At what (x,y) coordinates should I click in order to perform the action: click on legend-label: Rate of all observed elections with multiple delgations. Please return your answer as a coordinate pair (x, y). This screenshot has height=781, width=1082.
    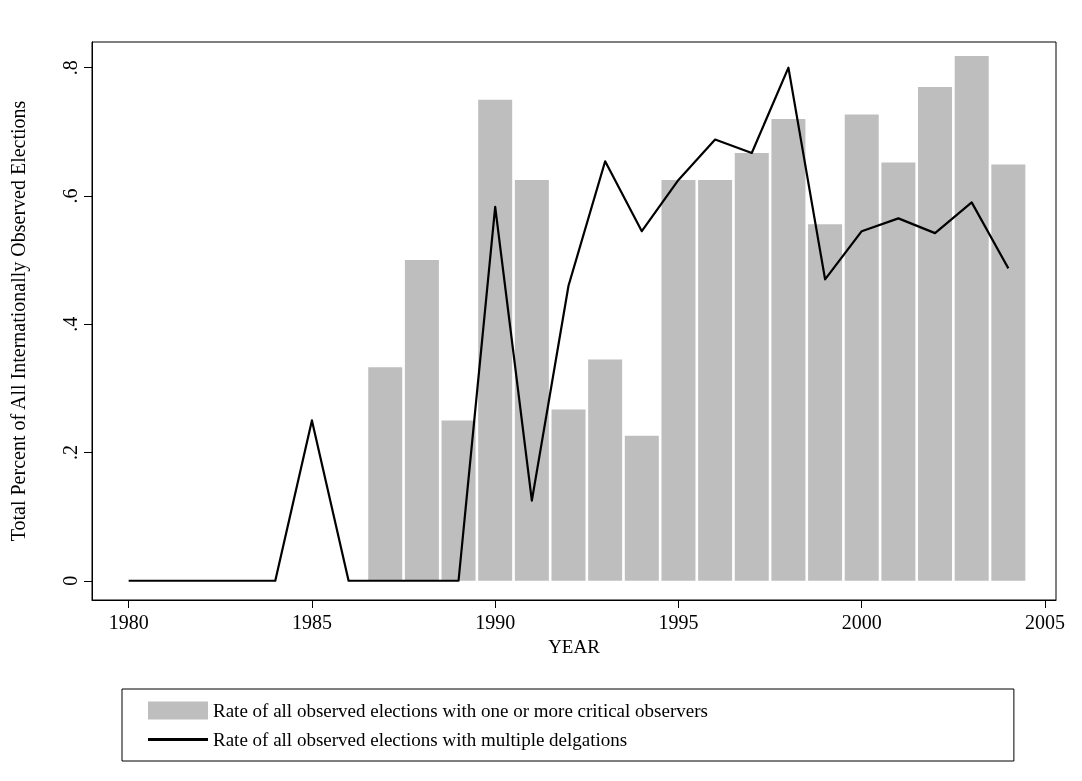
    Looking at the image, I should click on (420, 739).